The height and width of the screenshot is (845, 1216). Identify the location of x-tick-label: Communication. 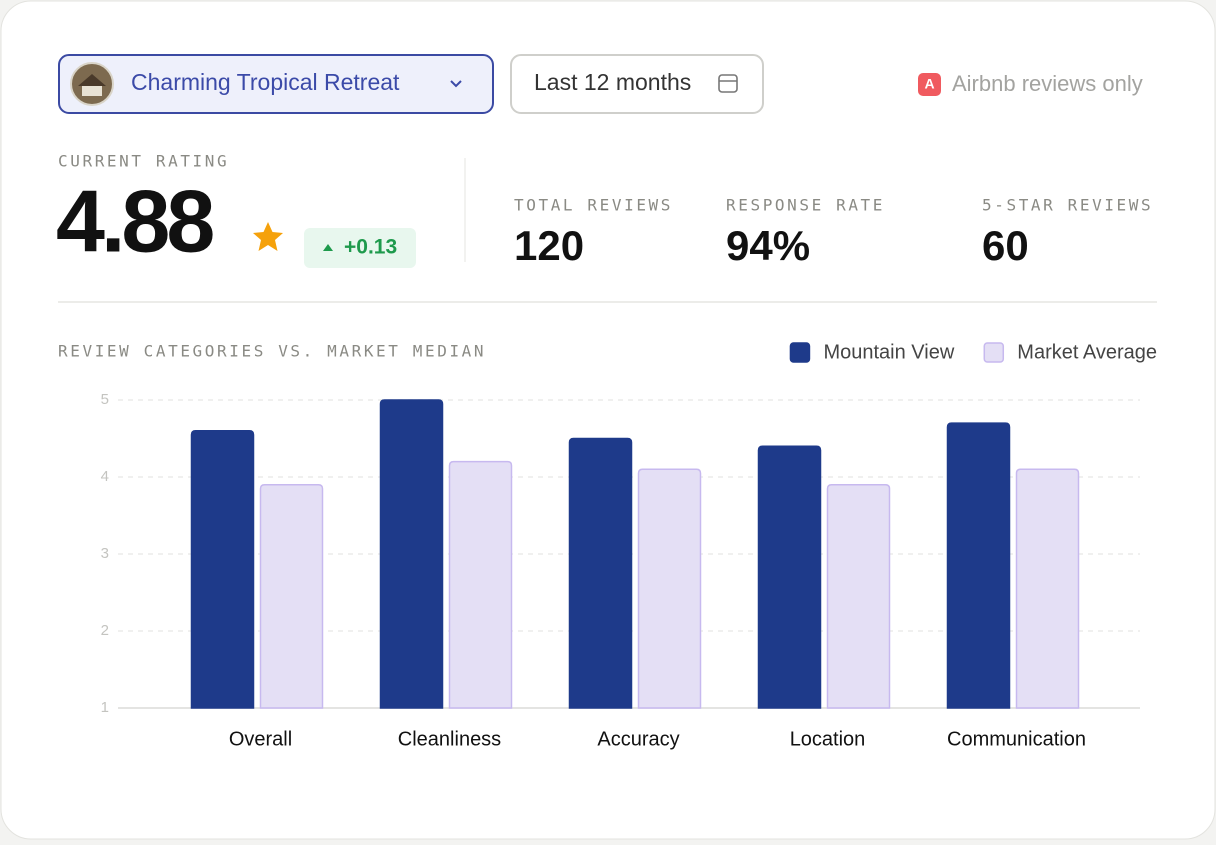
(1016, 739).